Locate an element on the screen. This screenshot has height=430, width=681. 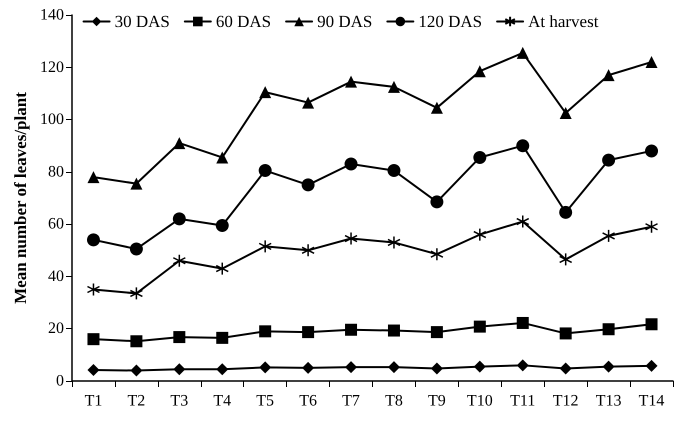
x-tick-label: T6 is located at coordinates (308, 401).